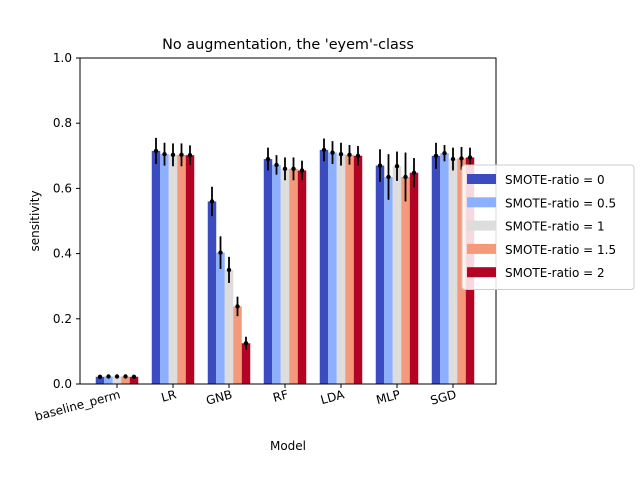  I want to click on x-tick-label: baseline_perm, so click(77, 405).